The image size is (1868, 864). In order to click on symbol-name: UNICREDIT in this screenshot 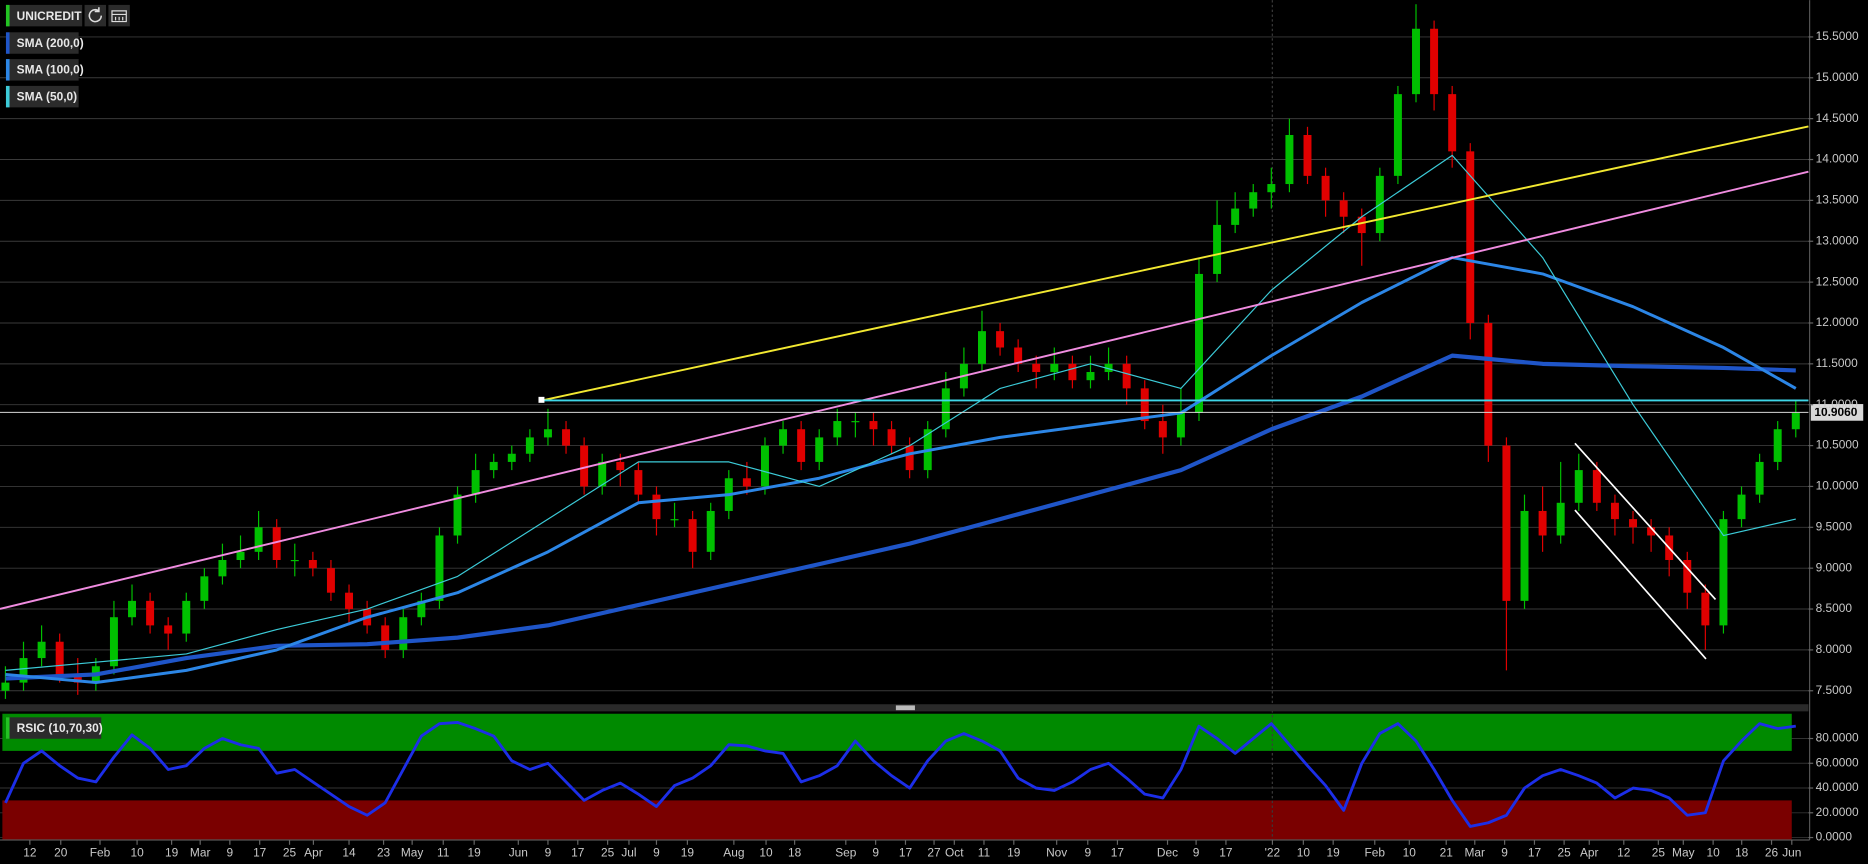, I will do `click(50, 16)`.